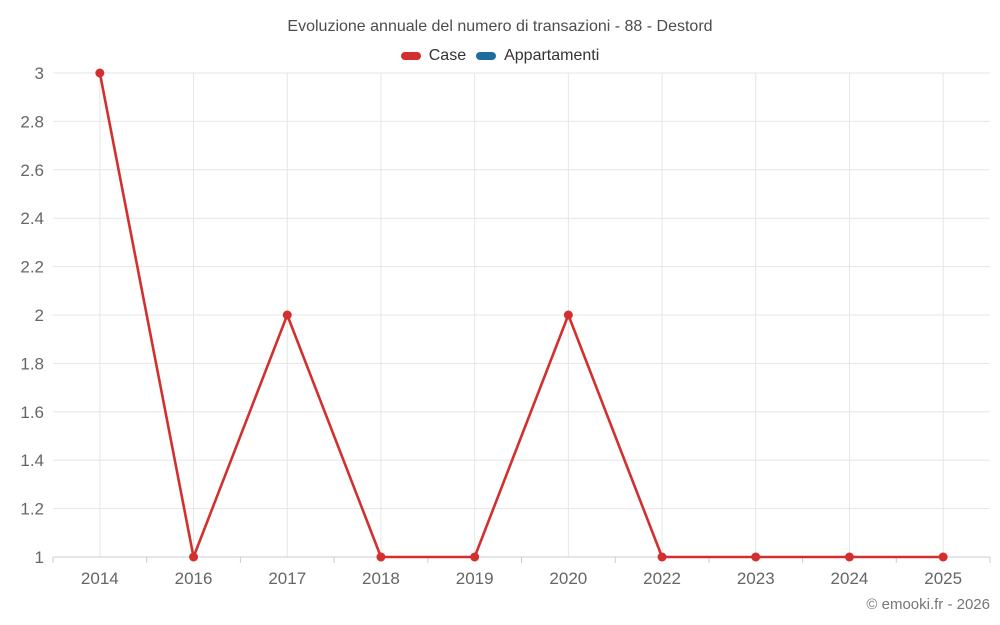 The image size is (1000, 625). I want to click on legend-marker-case-icon, so click(410, 56).